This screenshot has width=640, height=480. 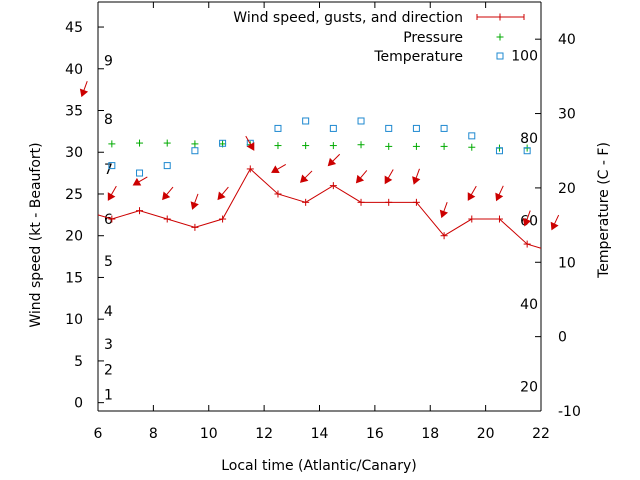 What do you see at coordinates (541, 434) in the screenshot?
I see `x-tick-label: 22` at bounding box center [541, 434].